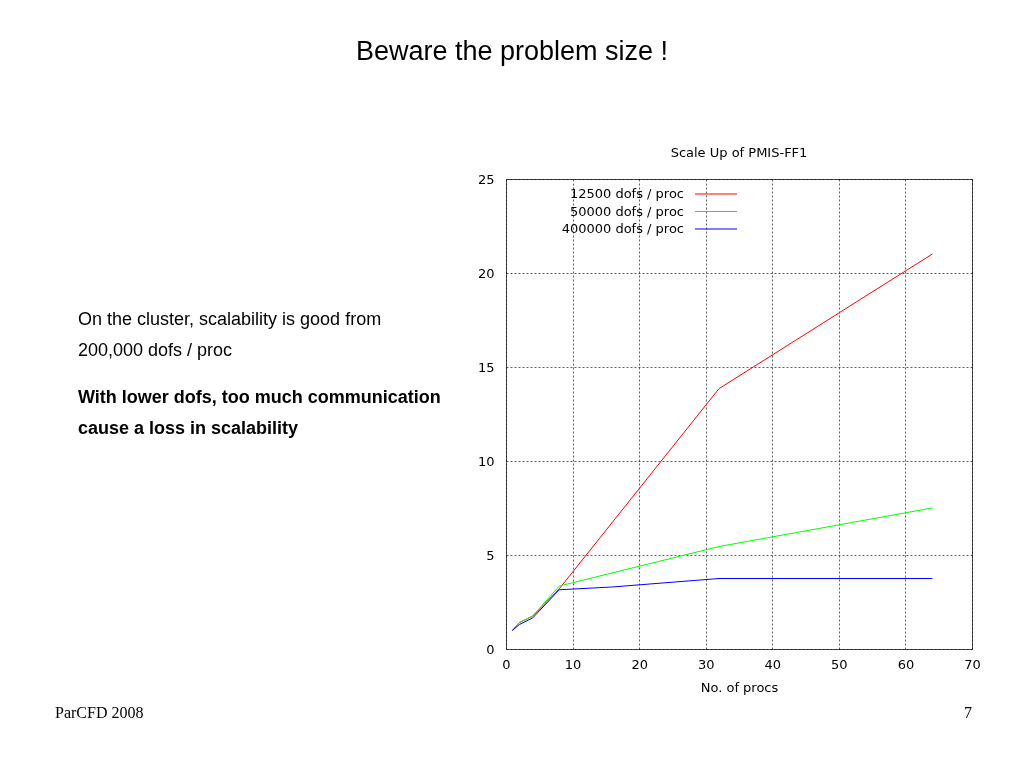  What do you see at coordinates (486, 179) in the screenshot?
I see `y-tick-label: 25` at bounding box center [486, 179].